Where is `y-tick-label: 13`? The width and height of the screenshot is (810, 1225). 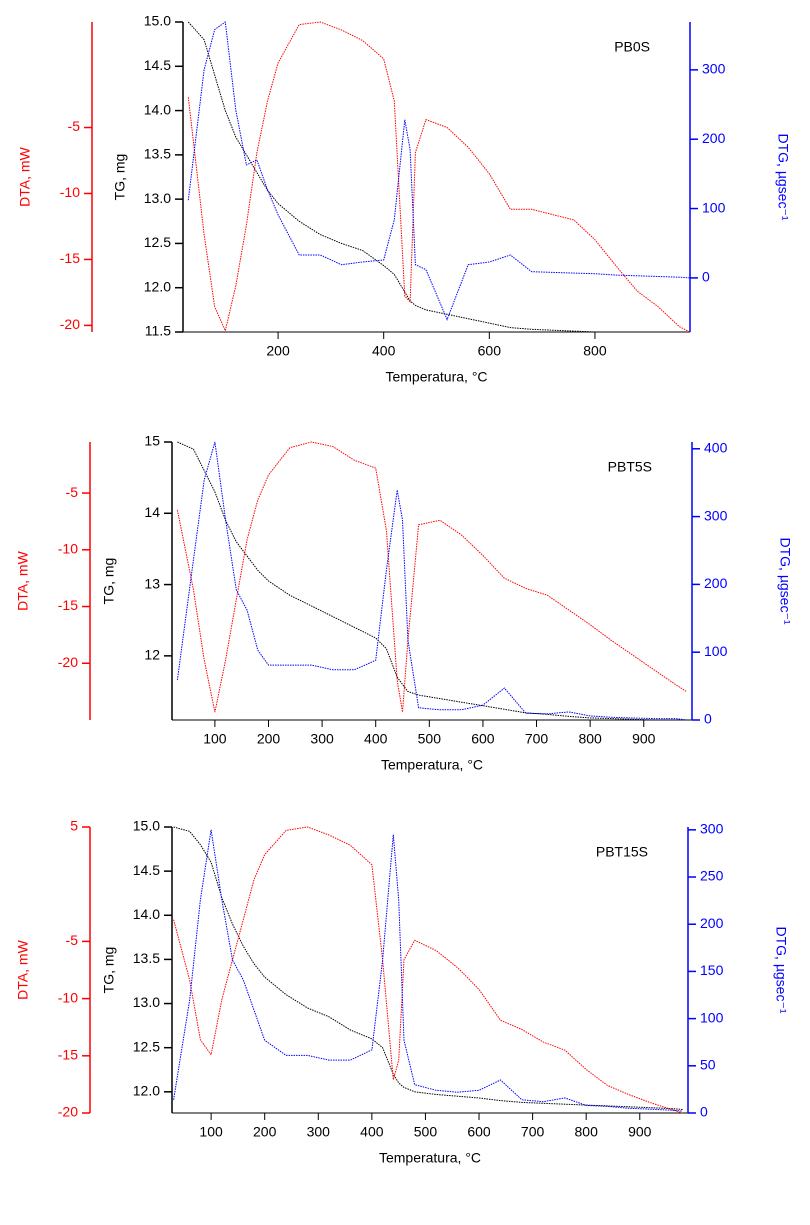 y-tick-label: 13 is located at coordinates (152, 583).